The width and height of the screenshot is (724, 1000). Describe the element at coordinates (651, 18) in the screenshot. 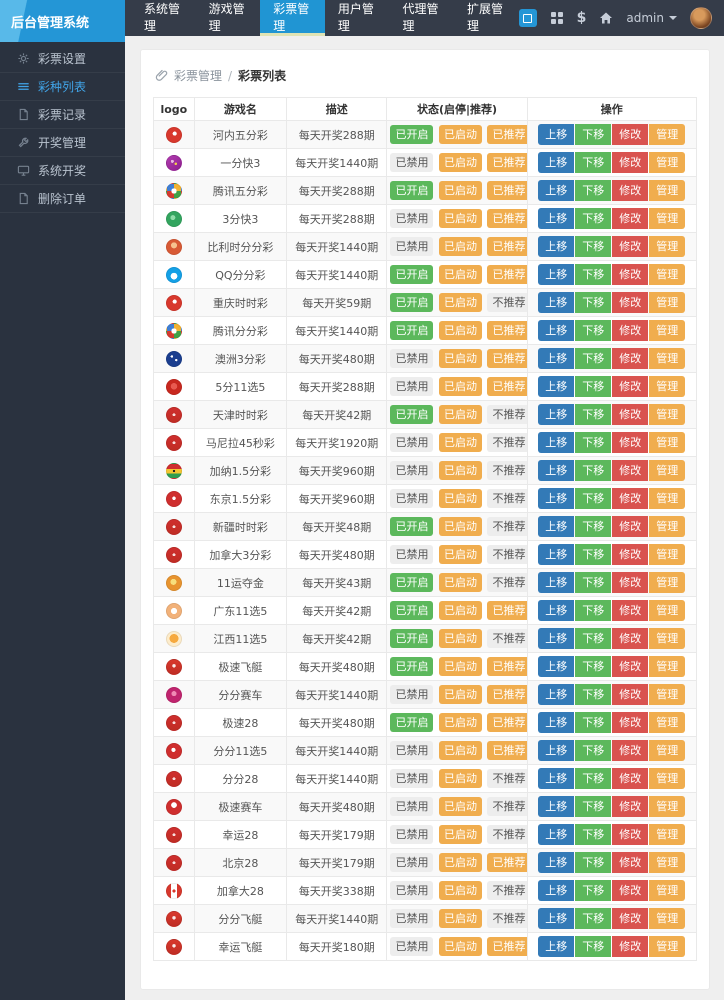

I see `user-menu: admin` at that location.